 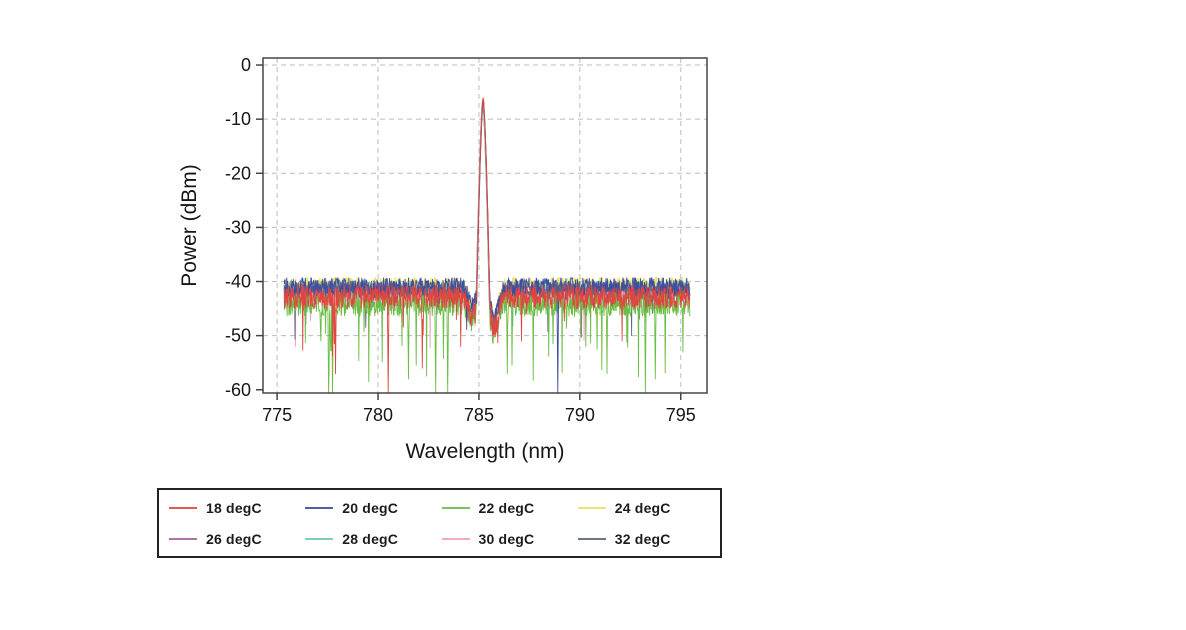 I want to click on y-tick-label: -20, so click(x=238, y=173).